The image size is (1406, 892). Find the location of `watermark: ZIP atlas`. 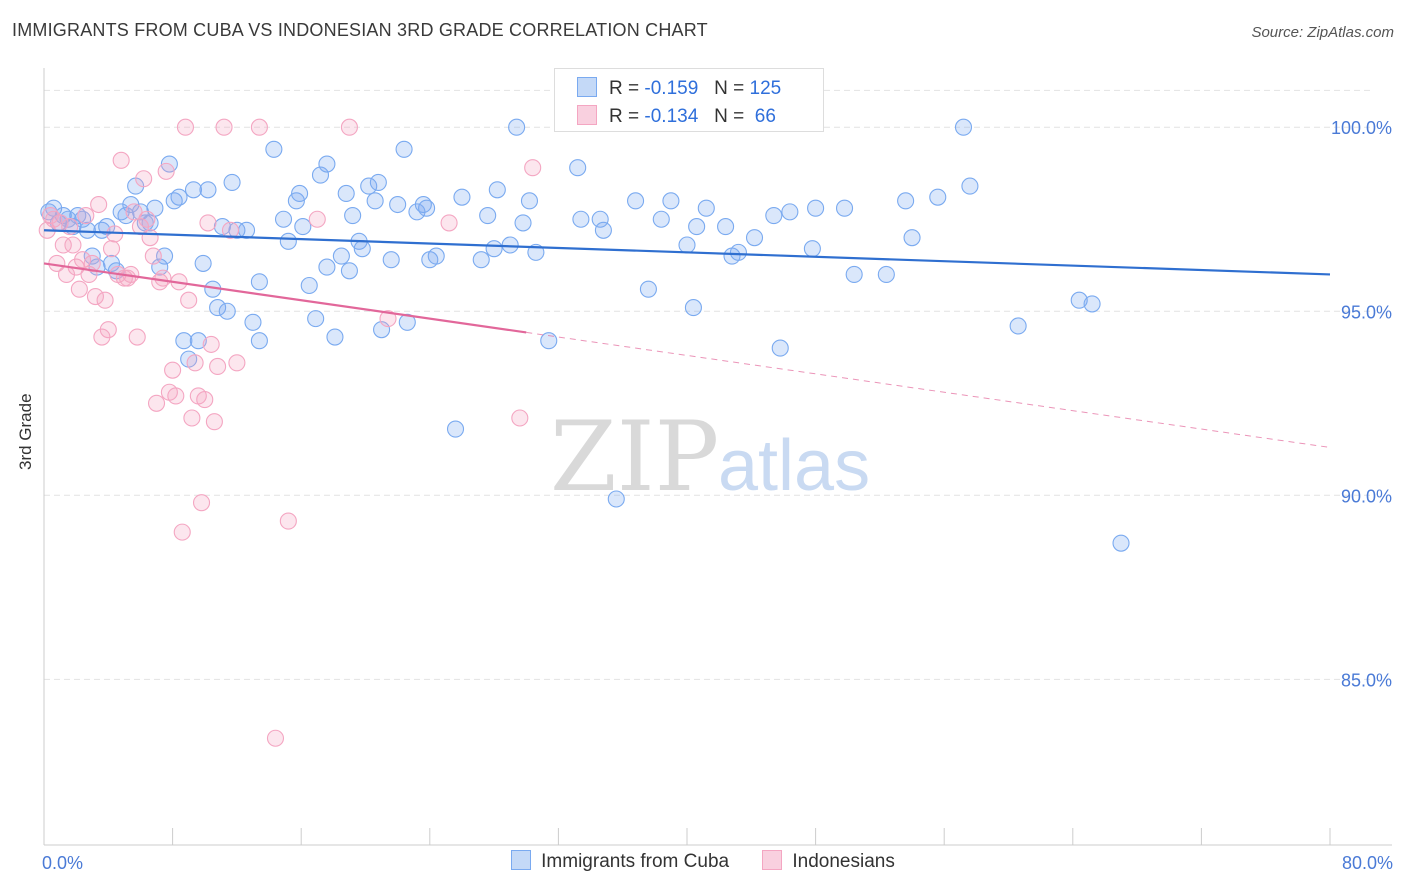

watermark: ZIP atlas is located at coordinates (710, 457).